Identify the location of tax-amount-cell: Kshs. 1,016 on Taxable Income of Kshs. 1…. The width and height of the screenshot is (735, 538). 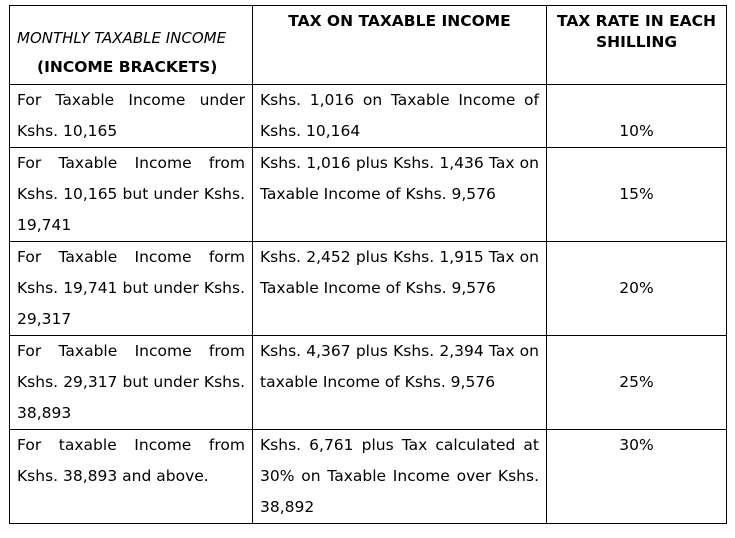
(399, 116).